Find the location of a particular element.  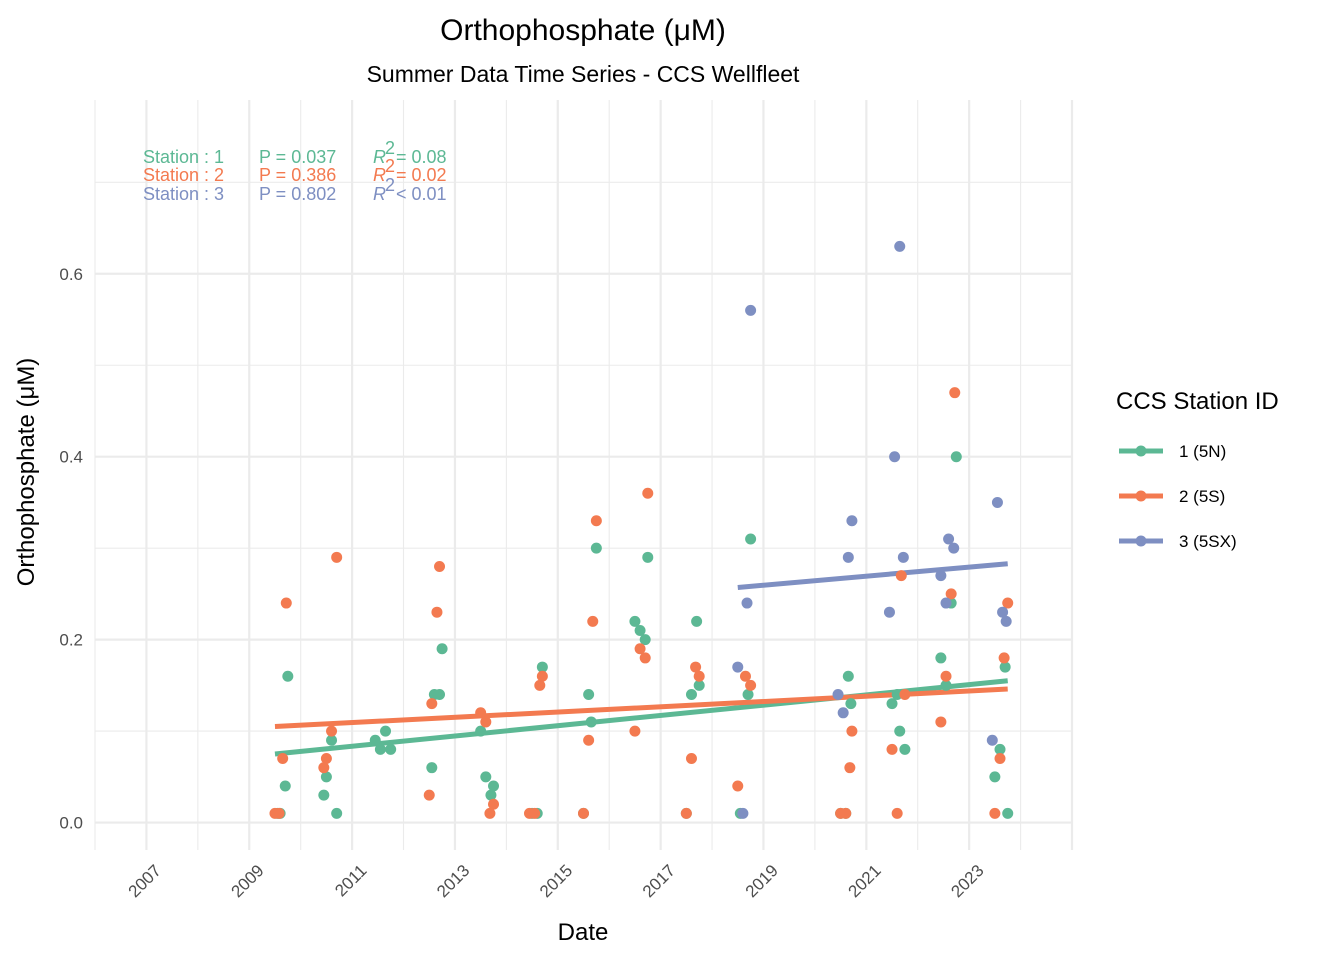

stat-r2-value: = 0.02 is located at coordinates (421, 175).